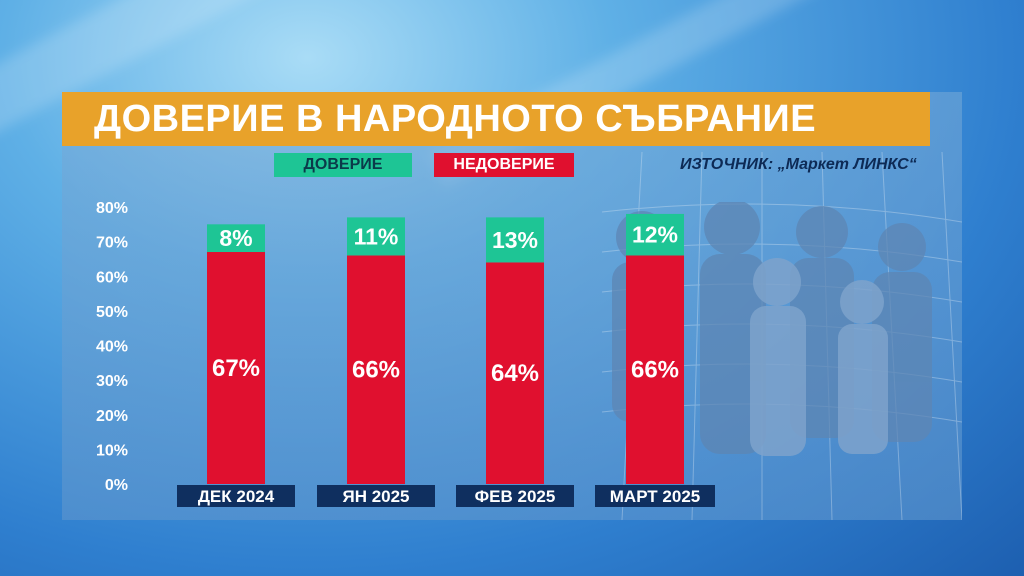 Image resolution: width=1024 pixels, height=576 pixels. I want to click on source-label: ИЗТОЧНИК: „Маркет ЛИНКС“, so click(798, 164).